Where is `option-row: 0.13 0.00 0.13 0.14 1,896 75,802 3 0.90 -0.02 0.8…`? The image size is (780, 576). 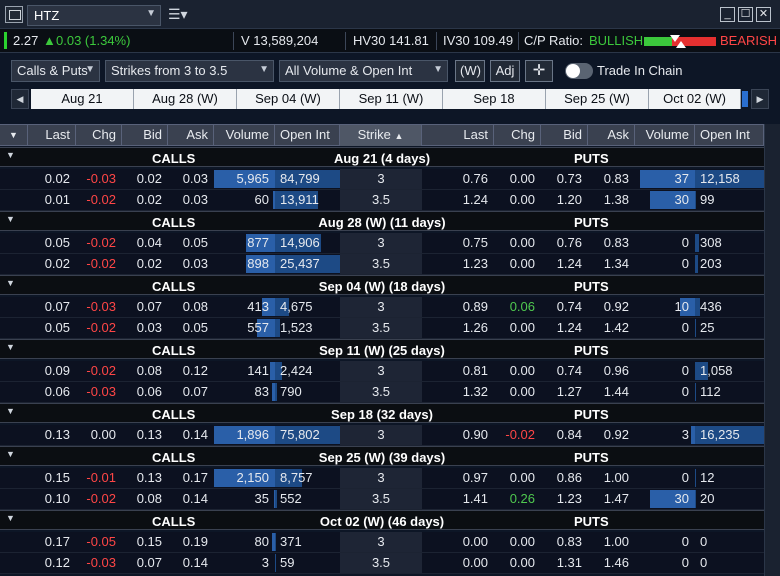 option-row: 0.13 0.00 0.13 0.14 1,896 75,802 3 0.90 -0.02 0.8… is located at coordinates (382, 435).